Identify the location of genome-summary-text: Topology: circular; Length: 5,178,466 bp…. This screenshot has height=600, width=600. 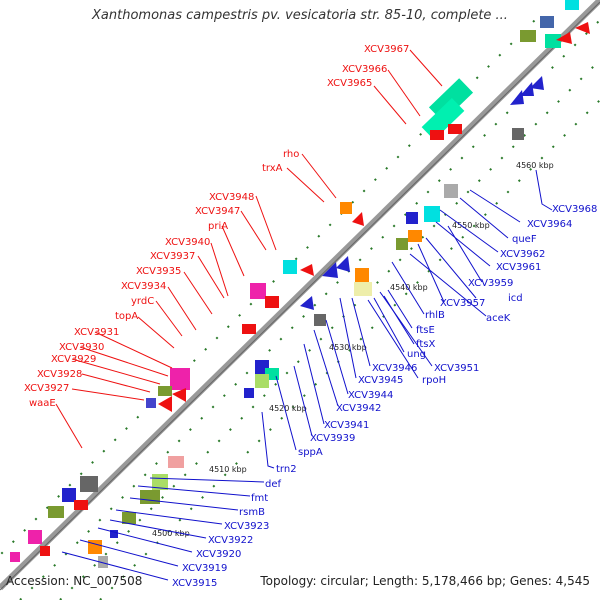
(425, 581).